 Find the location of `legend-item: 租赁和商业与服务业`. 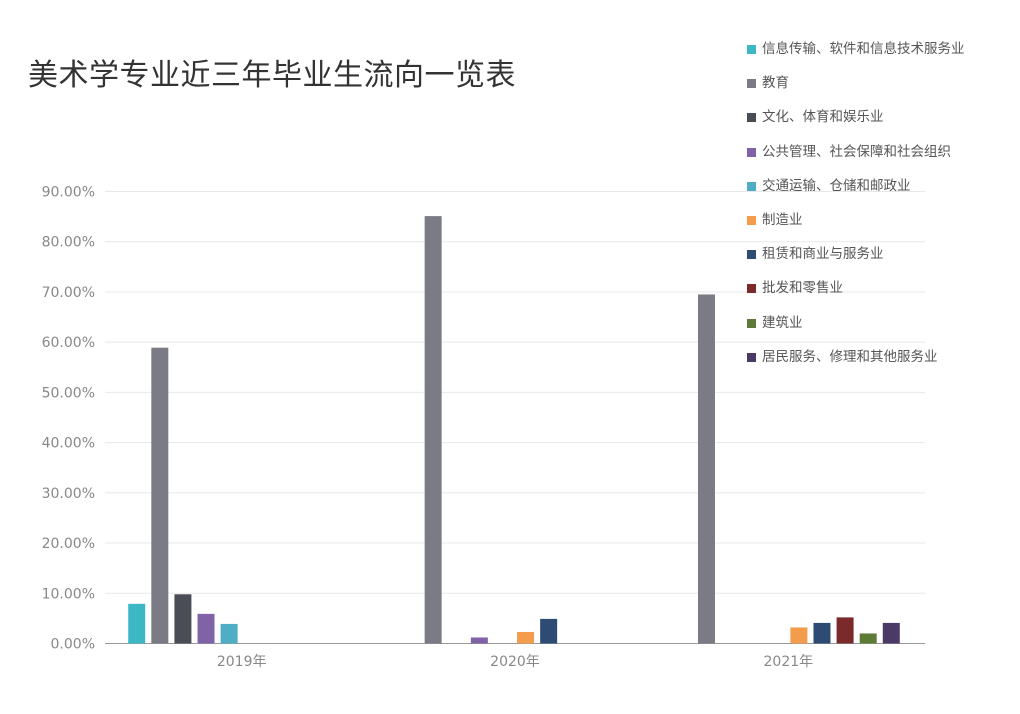

legend-item: 租赁和商业与服务业 is located at coordinates (879, 262).